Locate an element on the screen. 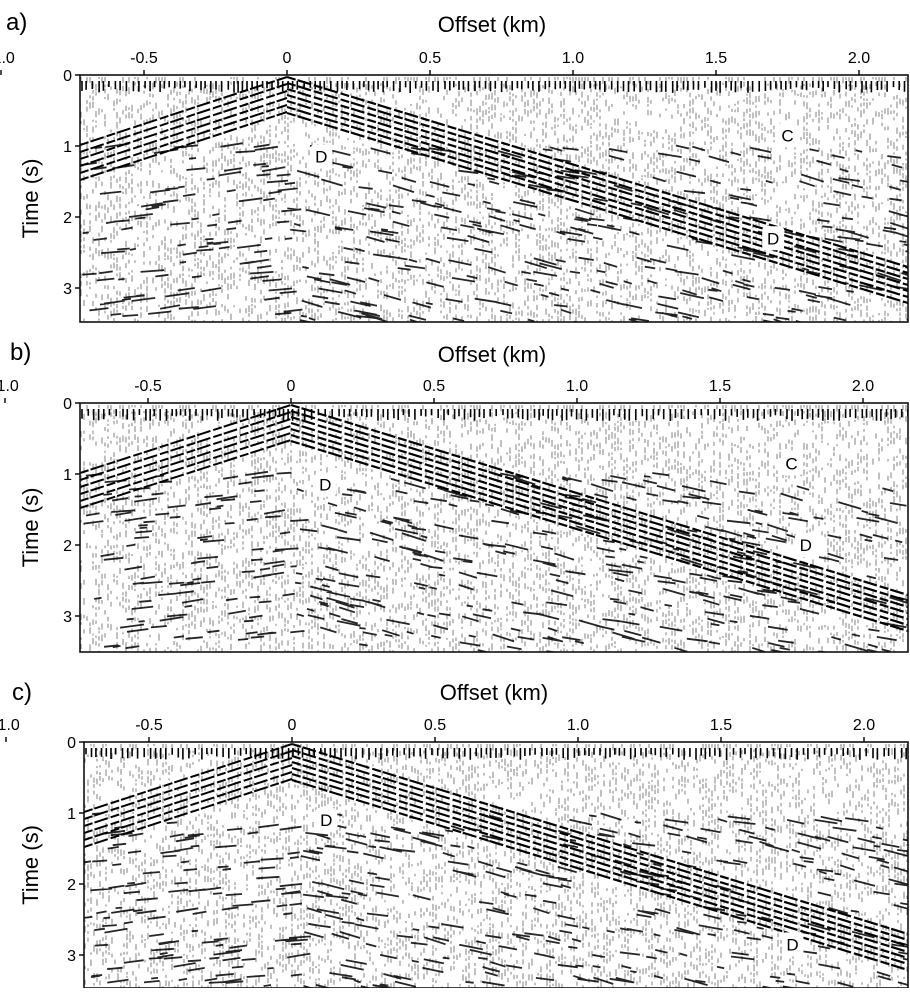 The image size is (910, 993). panel-label: b) is located at coordinates (20, 352).